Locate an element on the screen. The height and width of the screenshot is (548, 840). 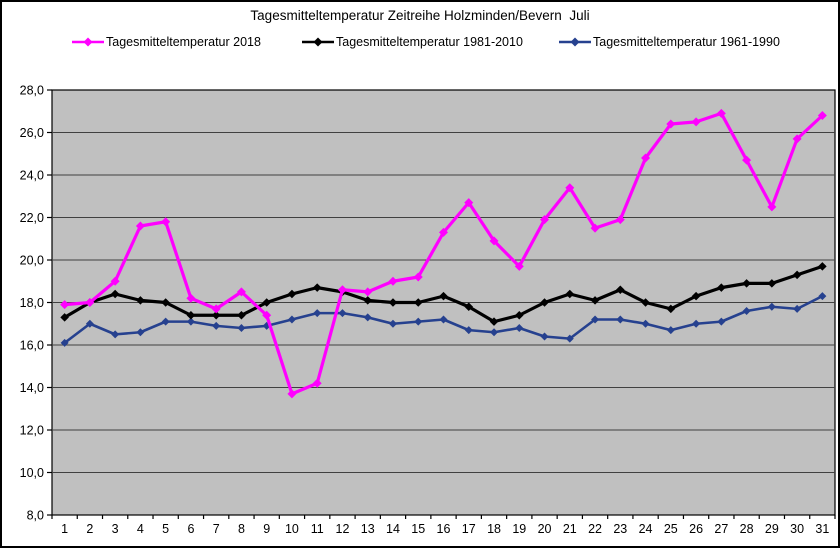
x-tick-label: 27 is located at coordinates (721, 529).